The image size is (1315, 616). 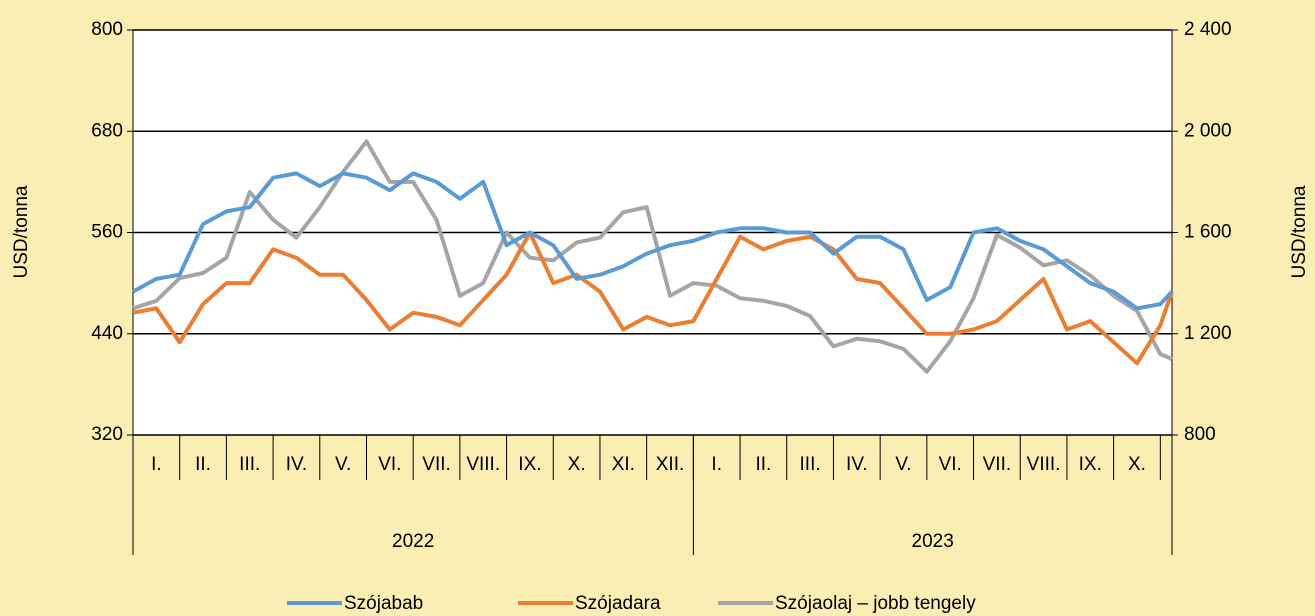 I want to click on y-axis-label: USD/tonna, so click(x=21, y=231).